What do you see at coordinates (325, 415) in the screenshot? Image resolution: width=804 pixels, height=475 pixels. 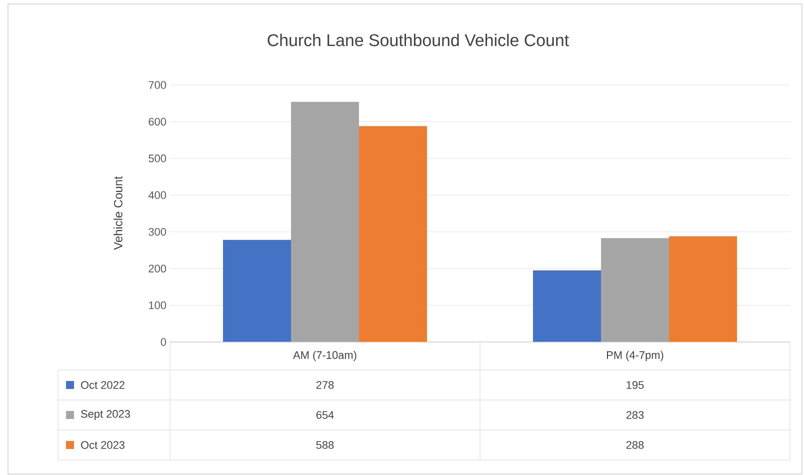 I see `data-label: 654` at bounding box center [325, 415].